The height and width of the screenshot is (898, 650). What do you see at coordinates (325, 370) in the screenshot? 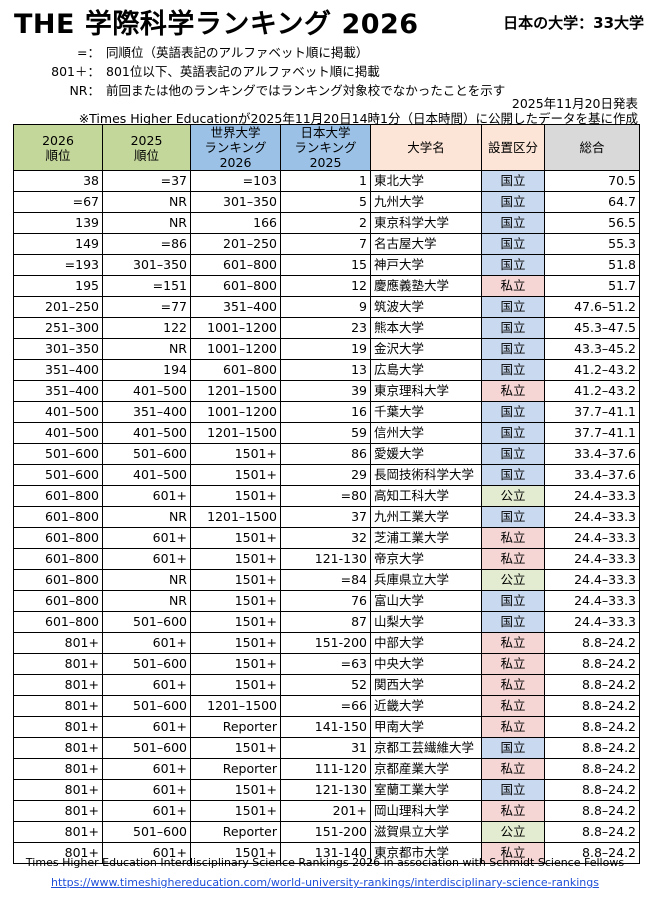
I see `japan-ranking-cell: 13` at bounding box center [325, 370].